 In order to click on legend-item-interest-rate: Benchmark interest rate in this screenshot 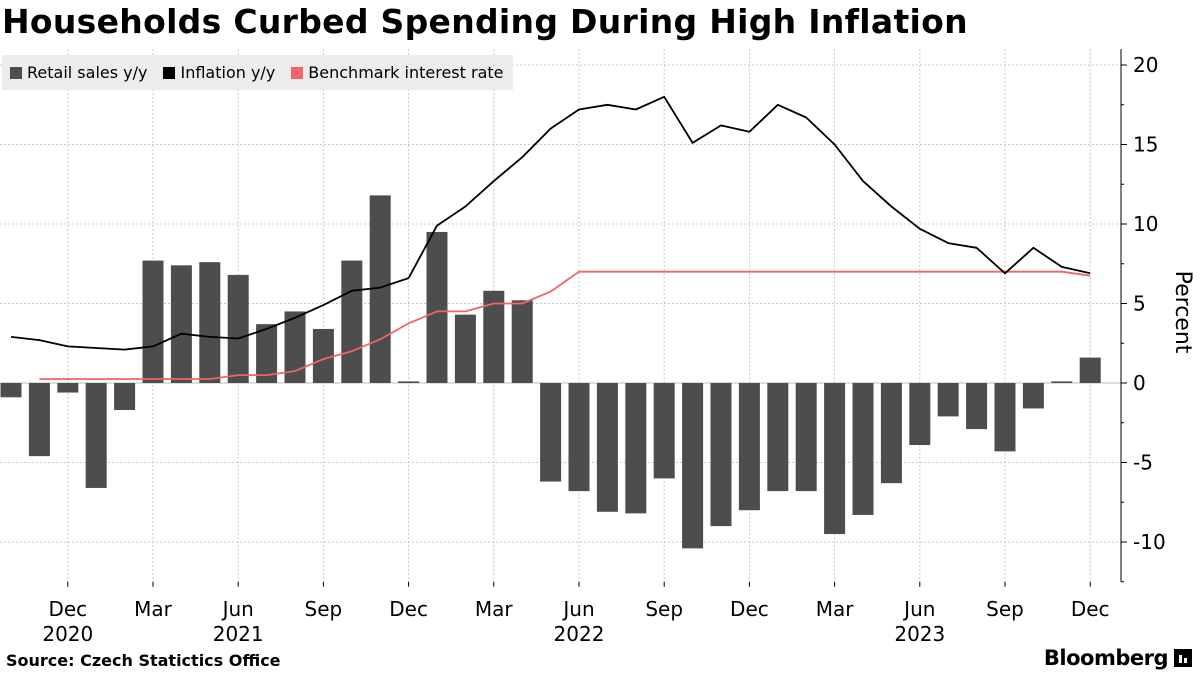, I will do `click(397, 72)`.